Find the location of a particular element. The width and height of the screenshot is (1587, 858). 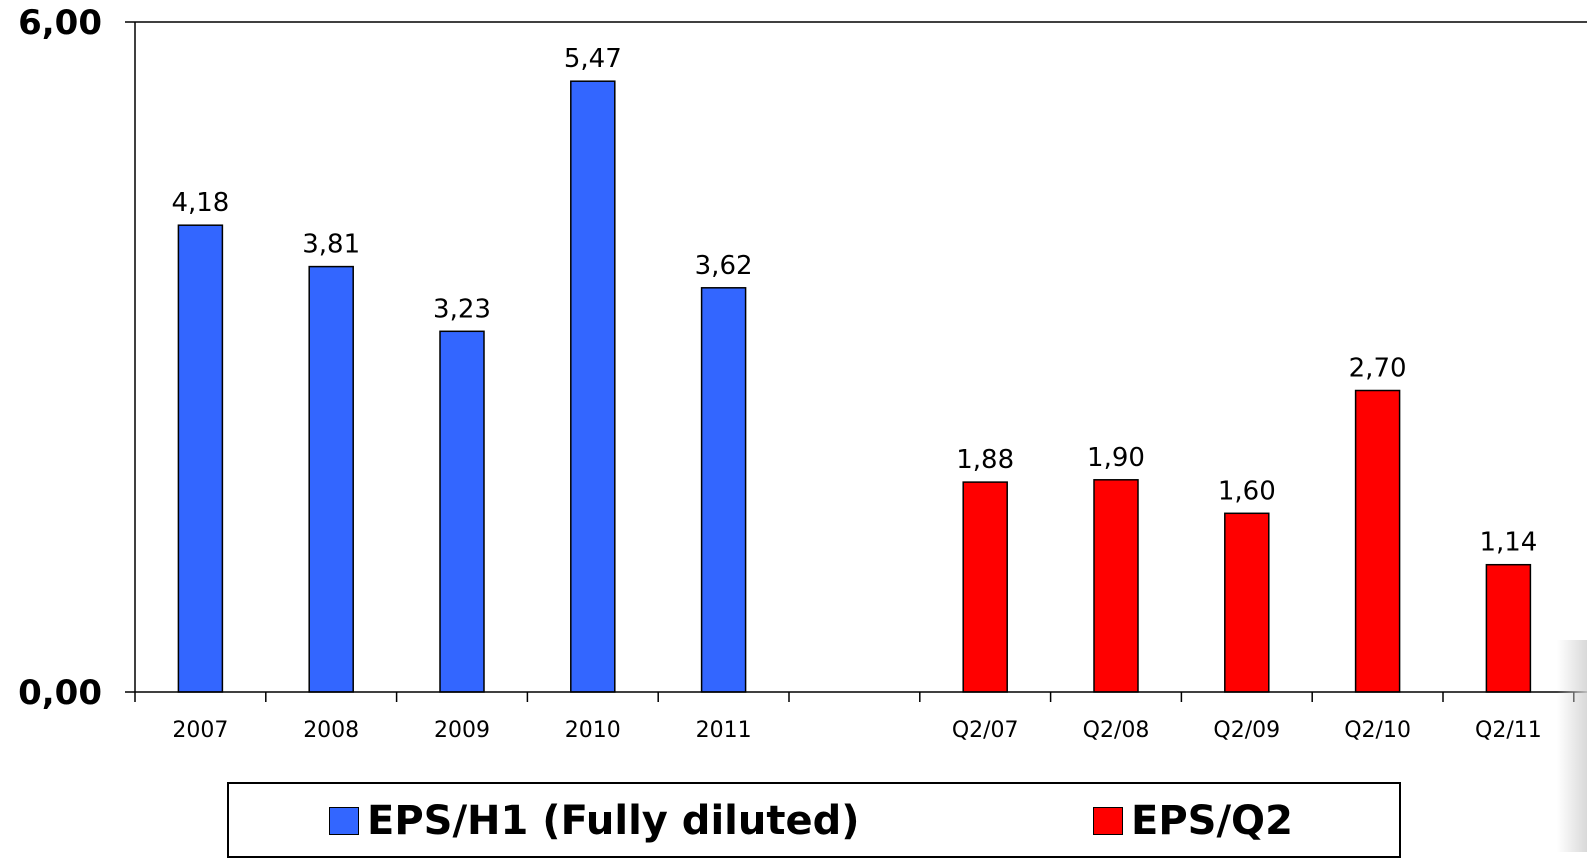

bar-2010 is located at coordinates (593, 386).